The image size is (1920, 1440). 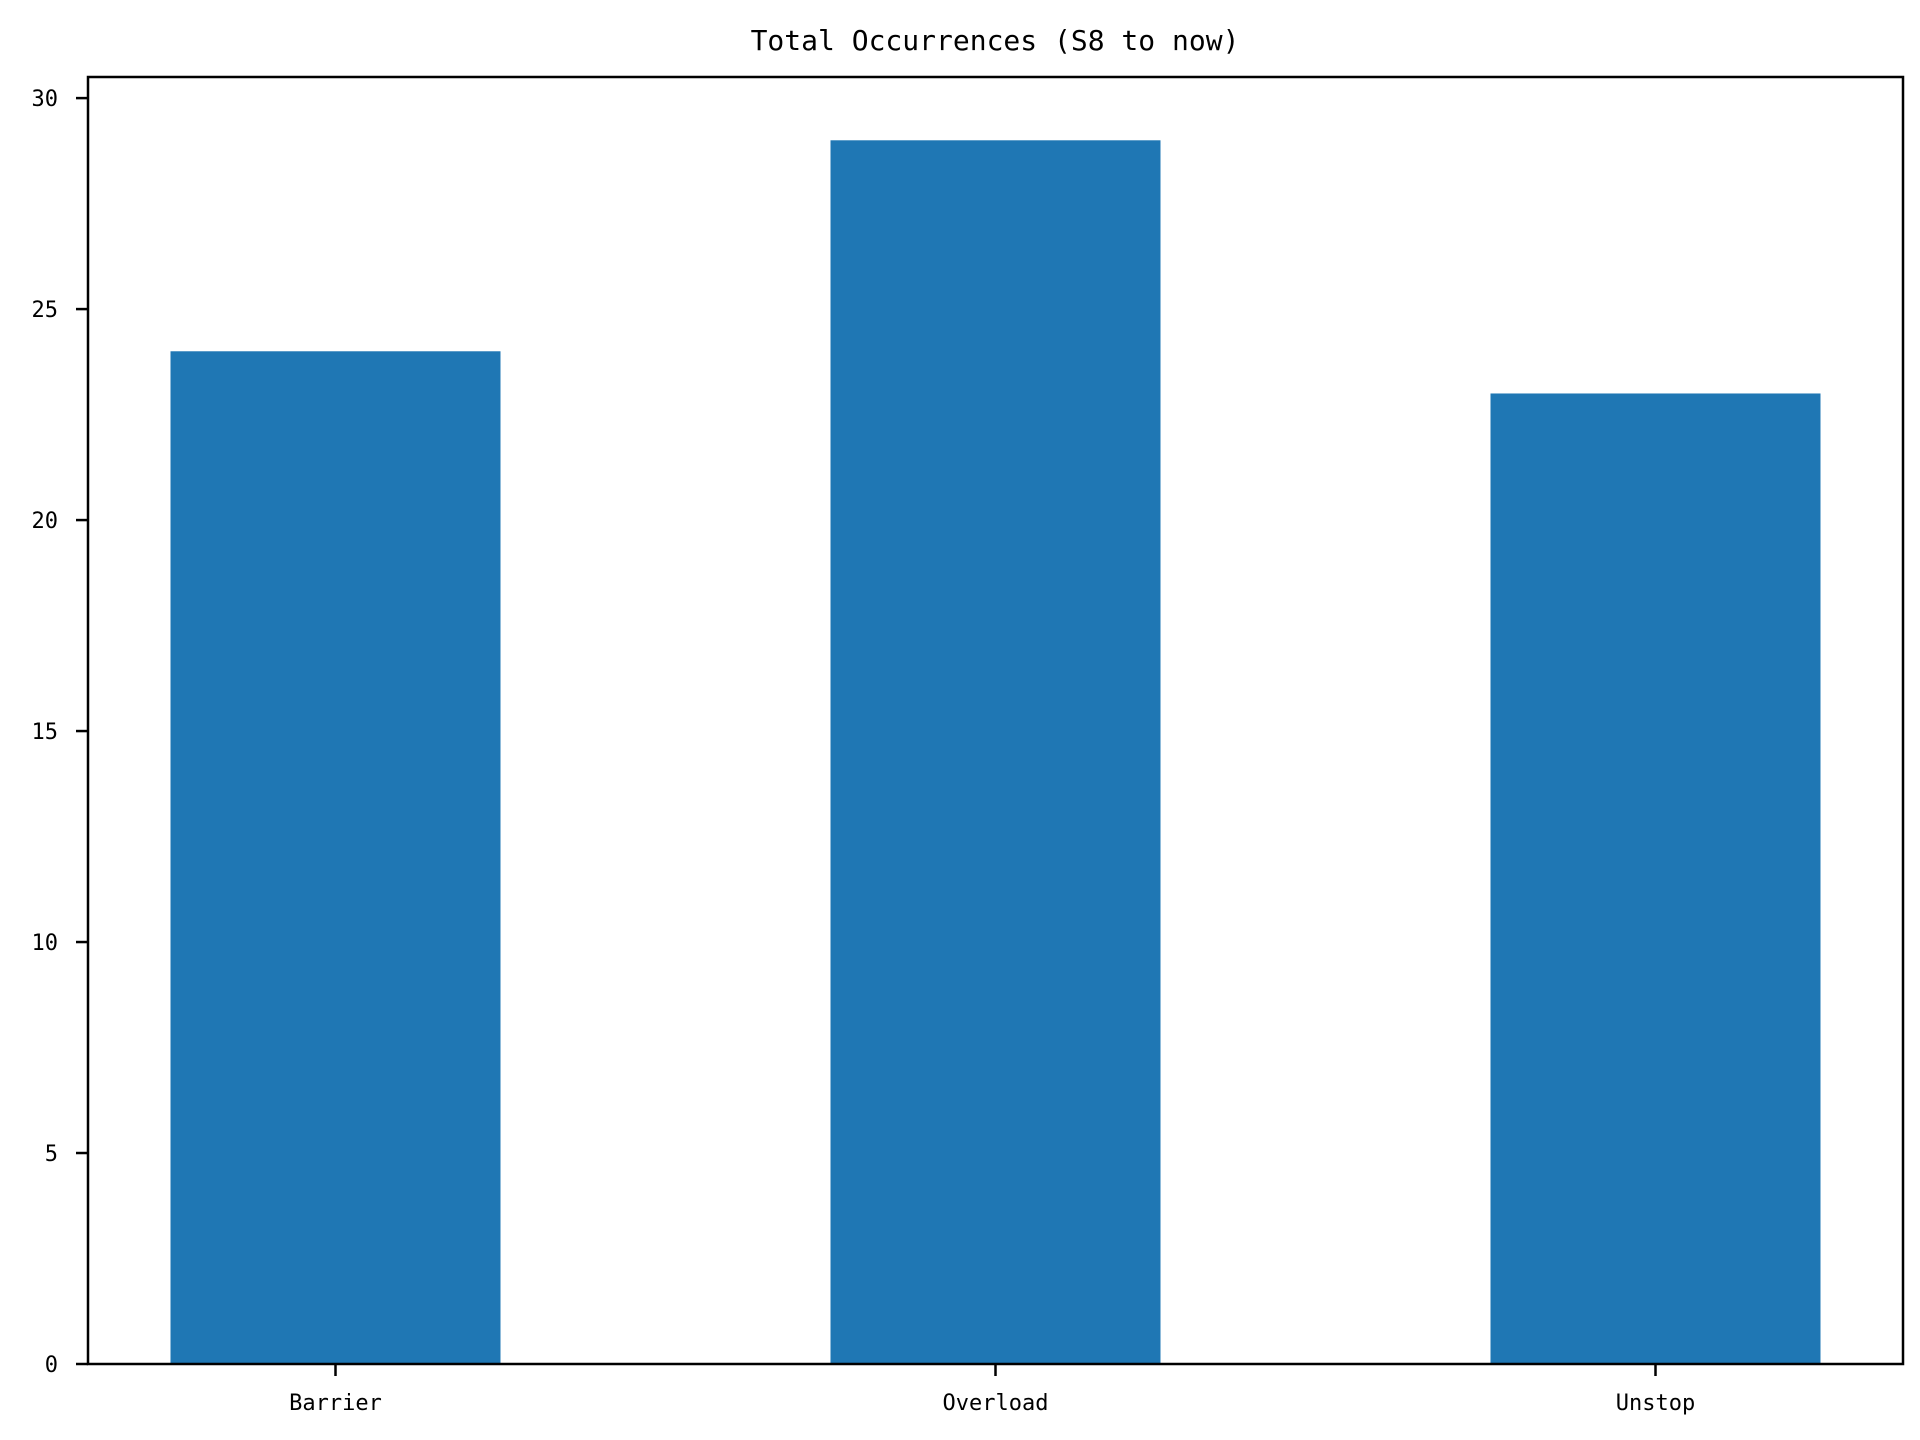 I want to click on x-tick-label: Barrier, so click(x=335, y=1403).